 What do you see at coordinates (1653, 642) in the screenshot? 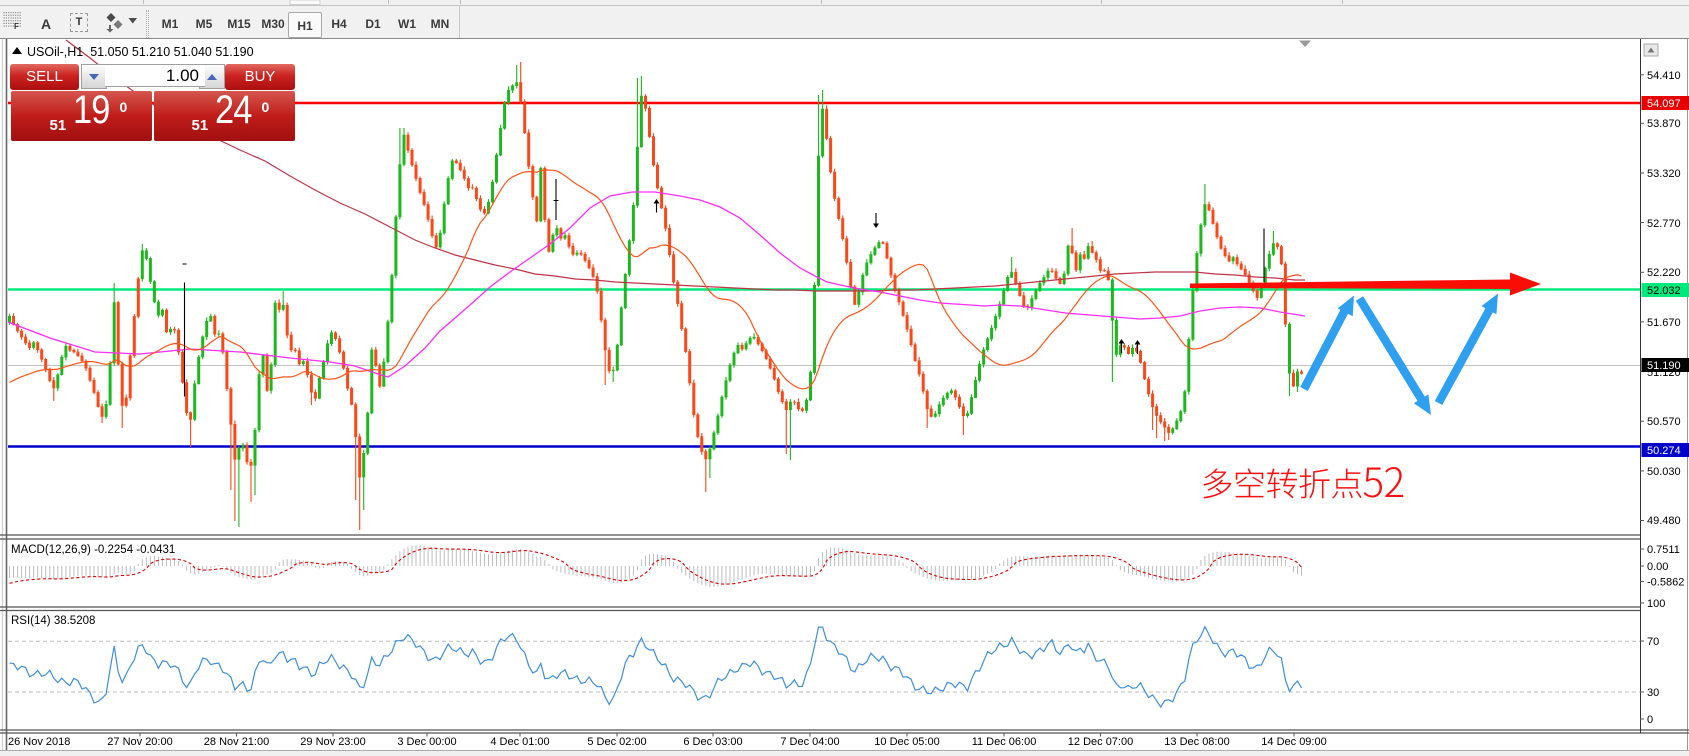
I see `svg-text: 70` at bounding box center [1653, 642].